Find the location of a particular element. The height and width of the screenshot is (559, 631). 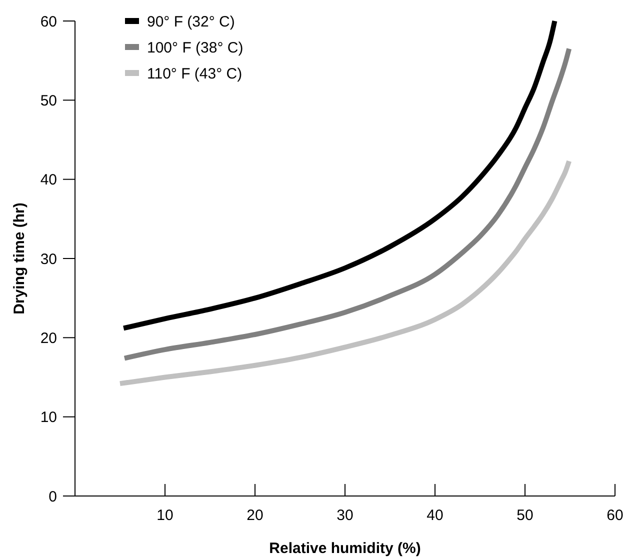

y-tick-label: 40 is located at coordinates (48, 180).